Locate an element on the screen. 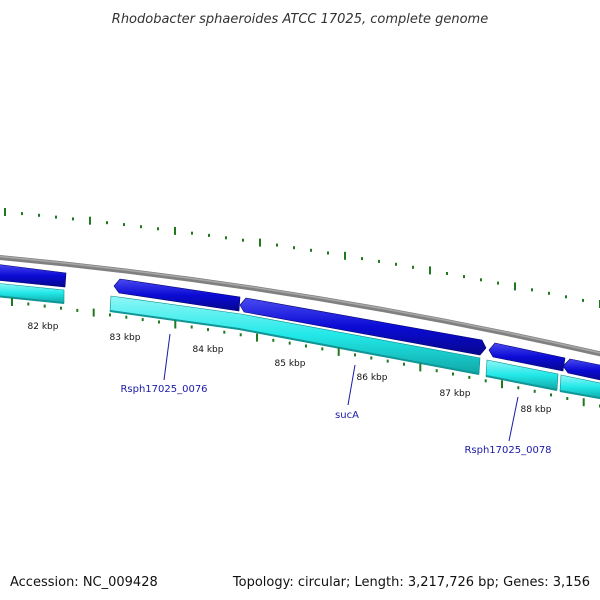 The height and width of the screenshot is (600, 600). gene-label-rsph17025-0078: Rsph17025_0078 is located at coordinates (507, 450).